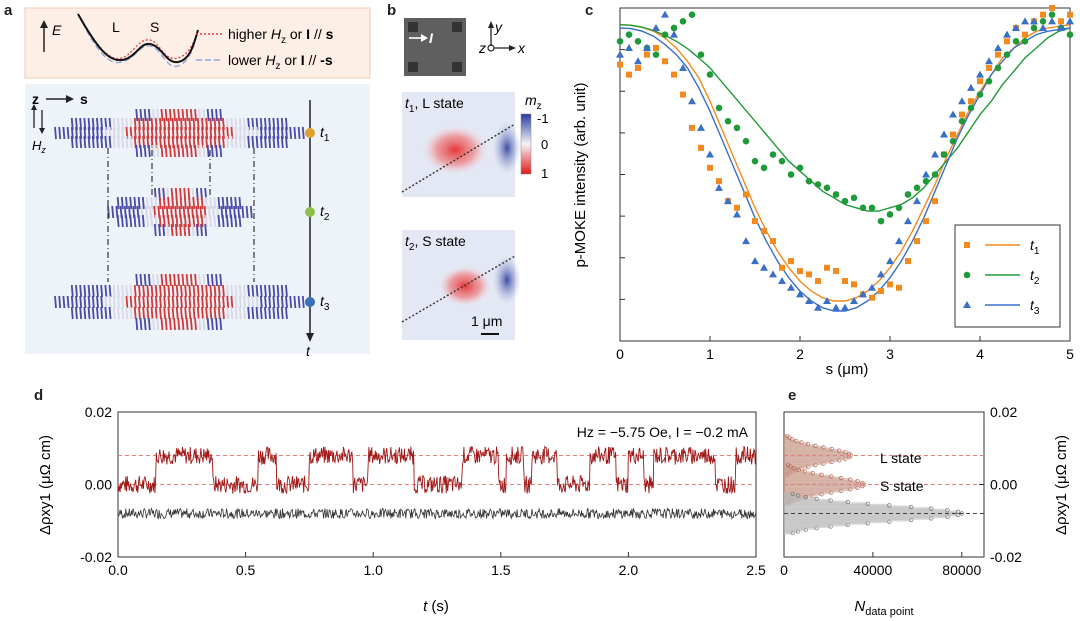 The width and height of the screenshot is (1080, 621). Describe the element at coordinates (980, 354) in the screenshot. I see `c-xtick-4: 4` at that location.